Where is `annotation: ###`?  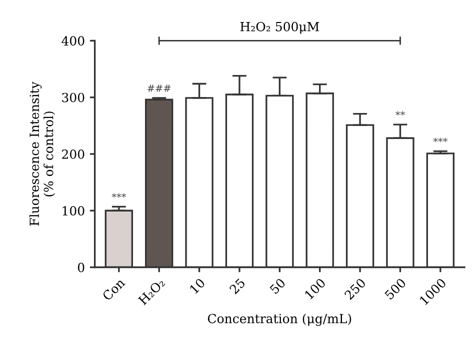
annotation: ### is located at coordinates (159, 88).